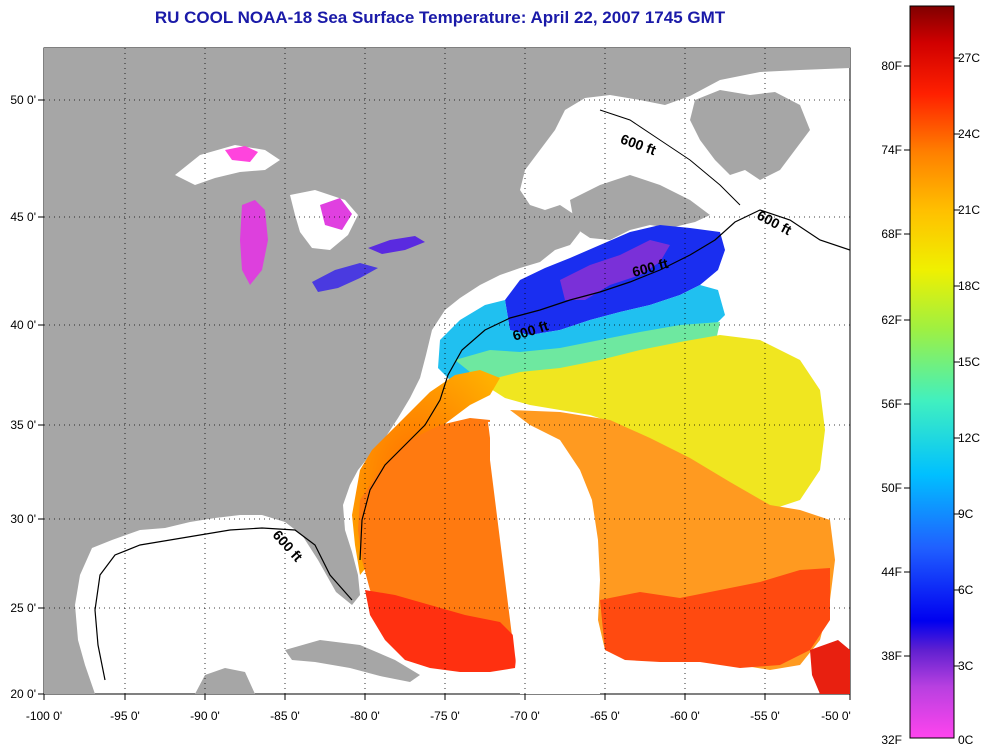 The height and width of the screenshot is (754, 984). Describe the element at coordinates (44, 716) in the screenshot. I see `lon-label: -100 0'` at that location.